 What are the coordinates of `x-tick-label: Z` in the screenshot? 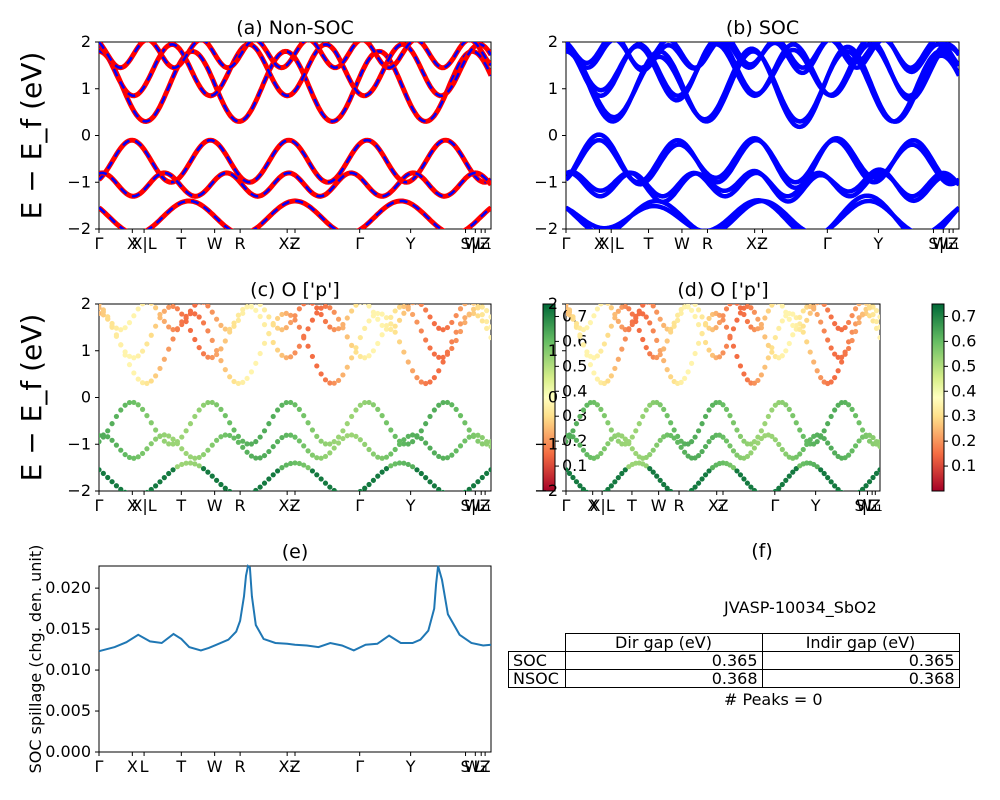 It's located at (295, 505).